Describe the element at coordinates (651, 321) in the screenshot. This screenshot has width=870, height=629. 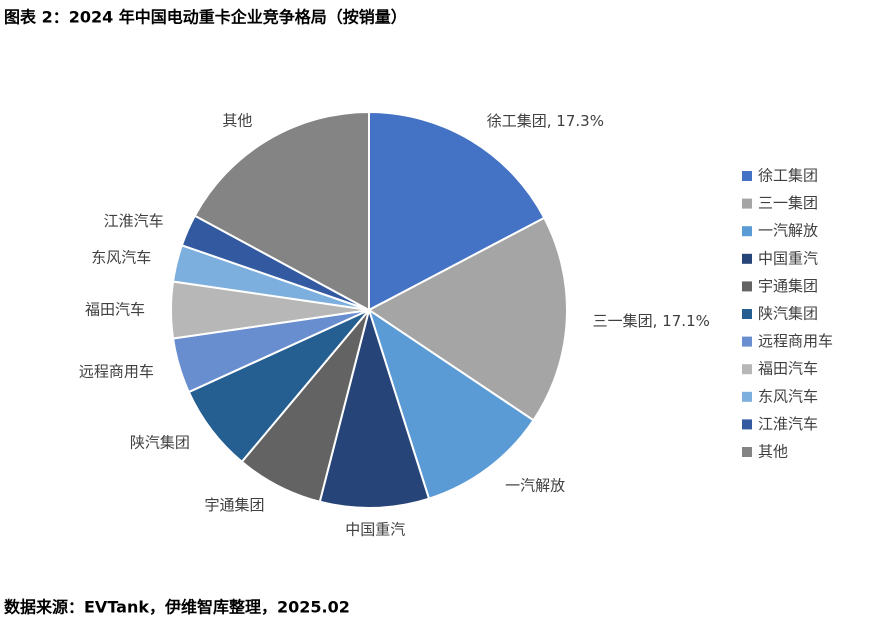
I see `data-label: 三一集团, 17.1%` at that location.